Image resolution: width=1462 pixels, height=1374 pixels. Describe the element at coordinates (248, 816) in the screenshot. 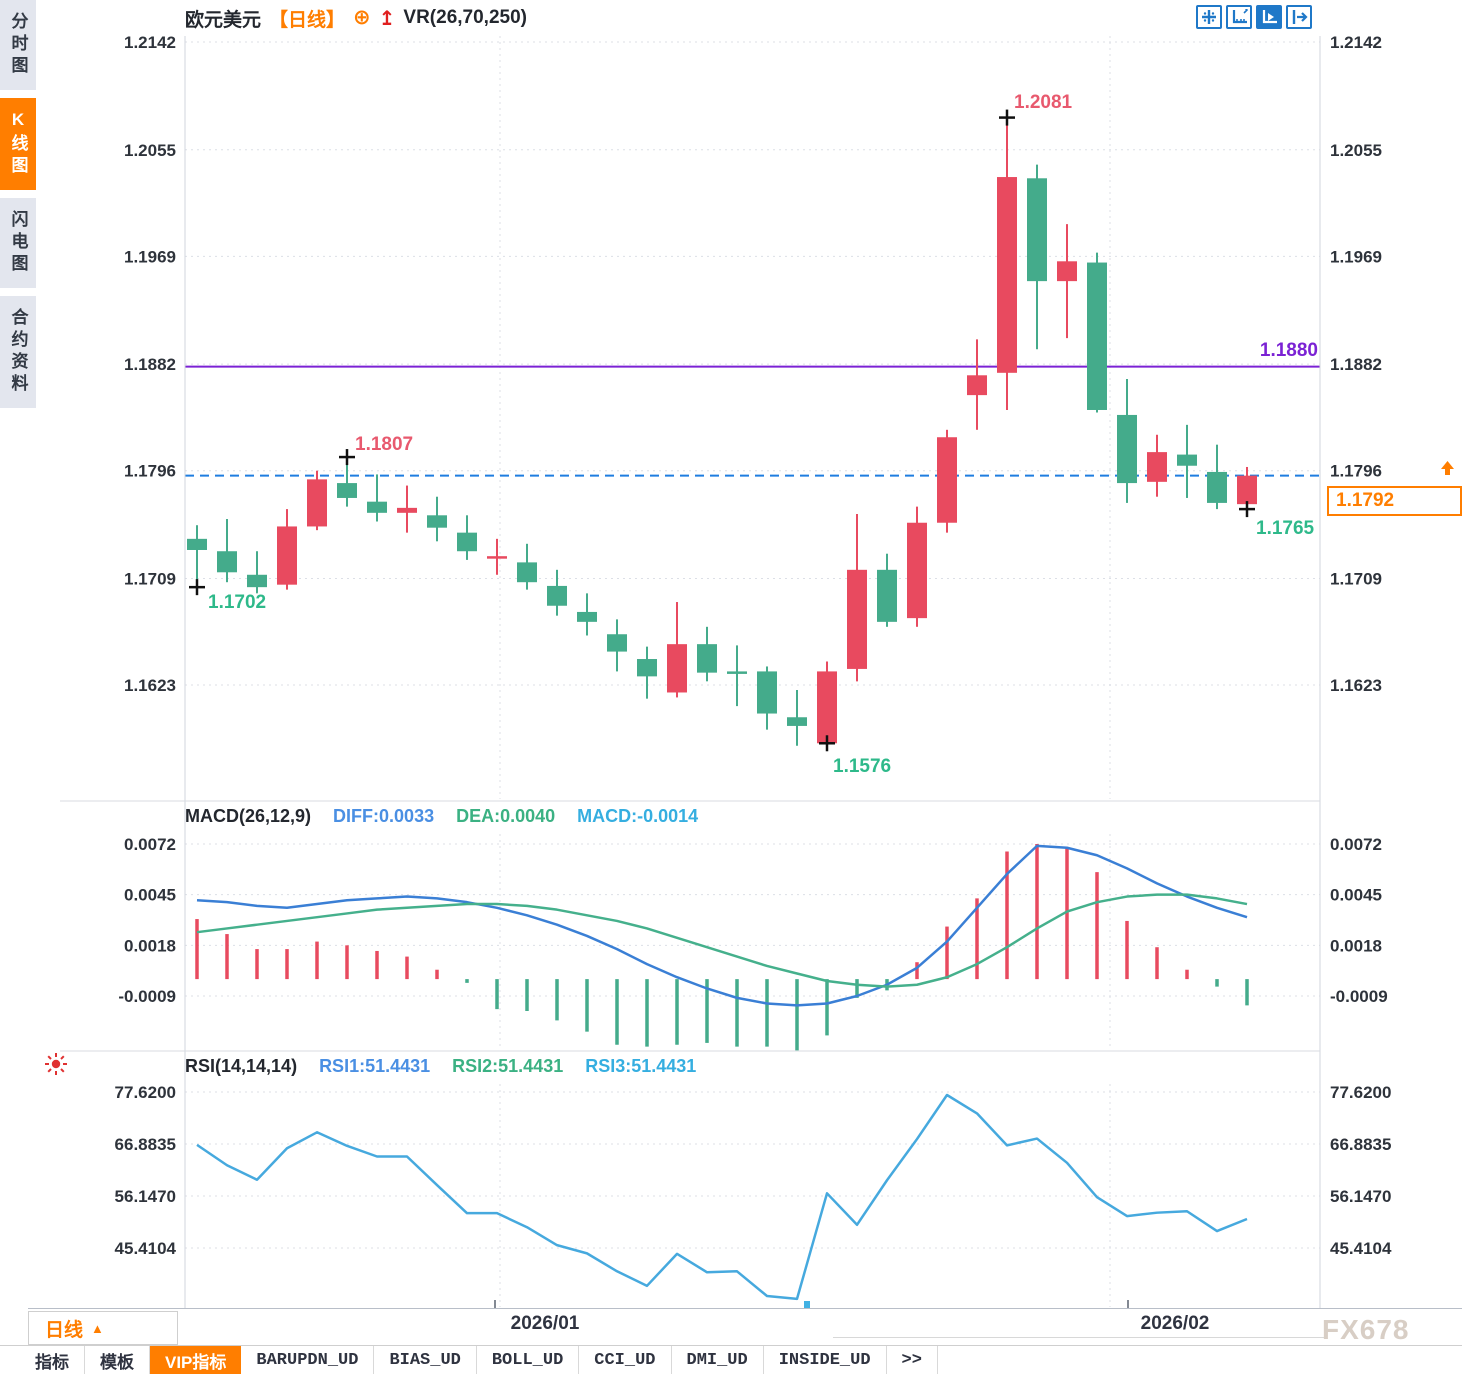

I see `macd-title: MACD(26,12,9)` at that location.